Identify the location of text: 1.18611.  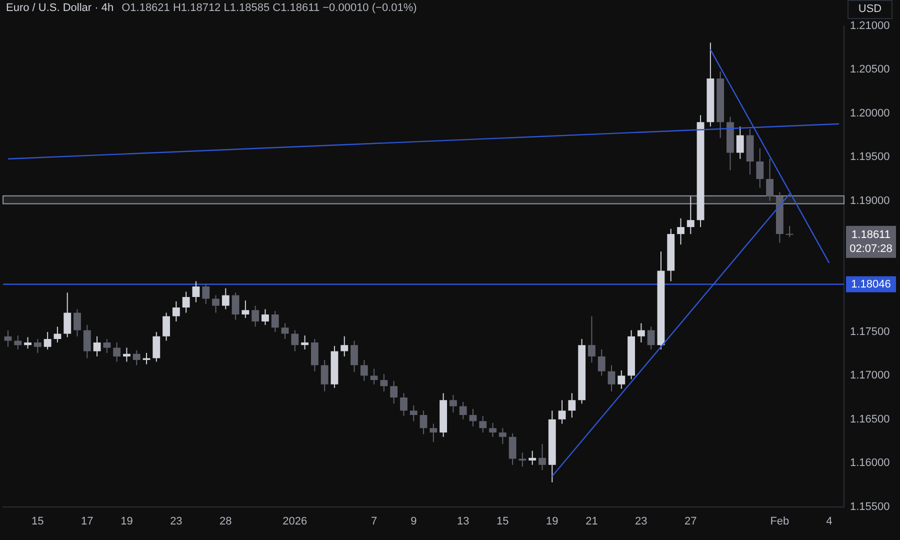
(871, 234).